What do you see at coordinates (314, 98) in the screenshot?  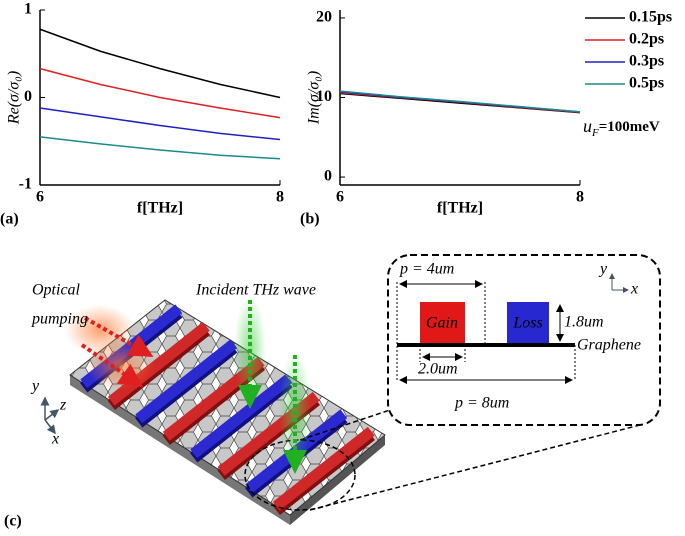 I see `y-axis-label: Im(σ/σ₀)` at bounding box center [314, 98].